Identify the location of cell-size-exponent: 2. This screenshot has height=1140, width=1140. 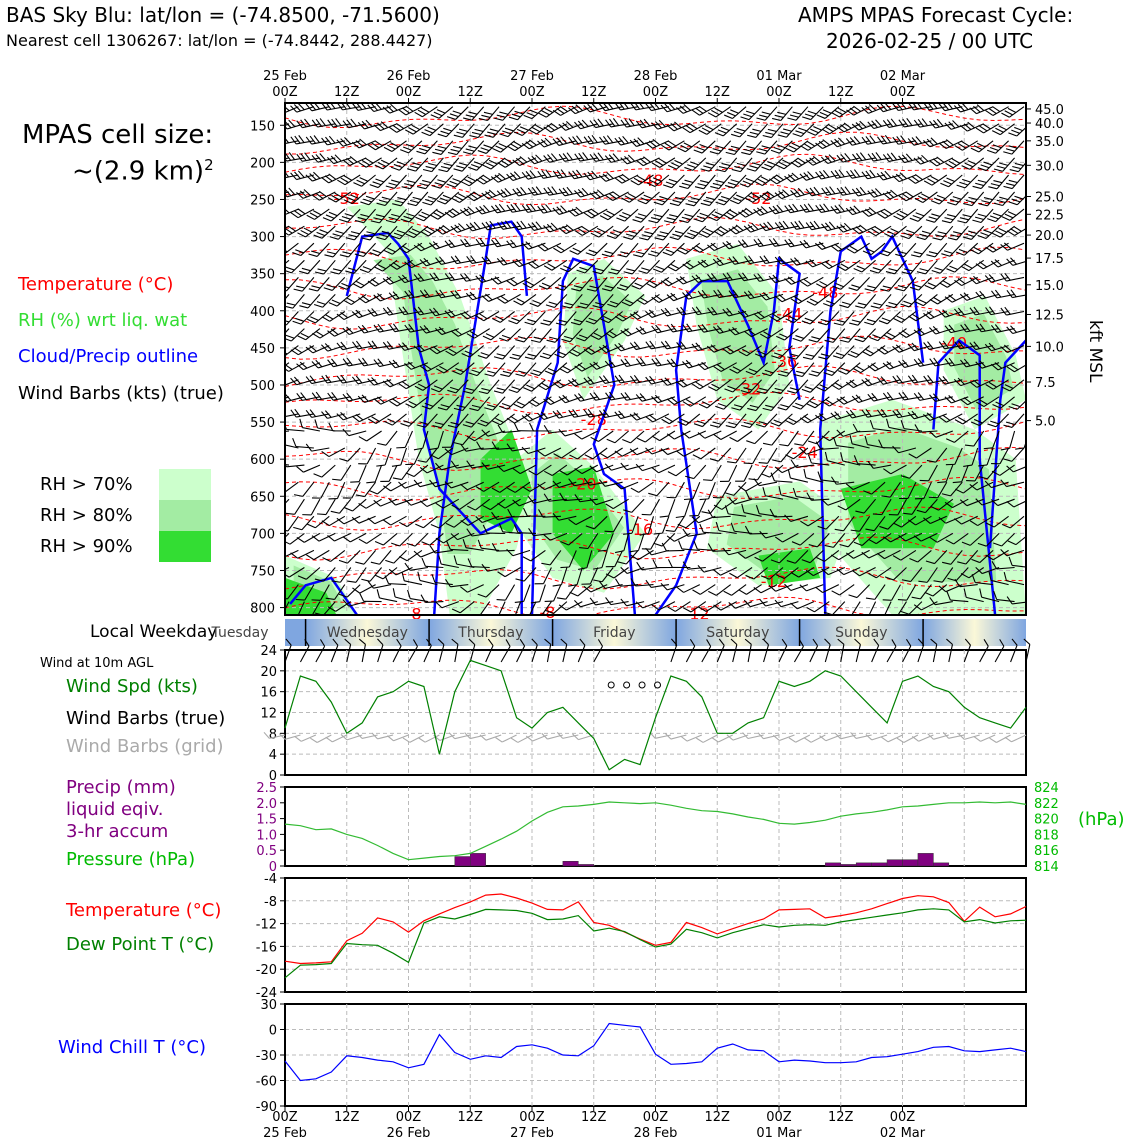
(209, 165).